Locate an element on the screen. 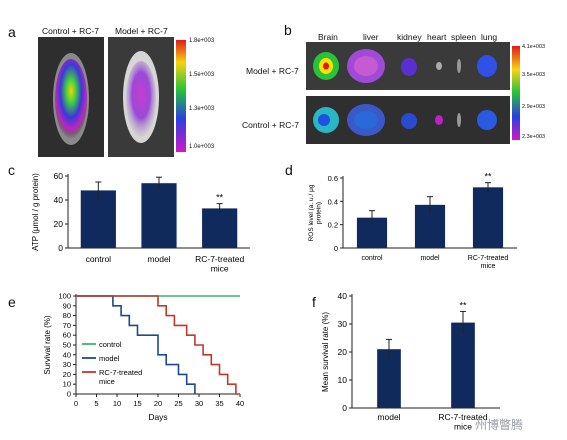  panel-a-label-control: Control + RC-7 is located at coordinates (70, 31).